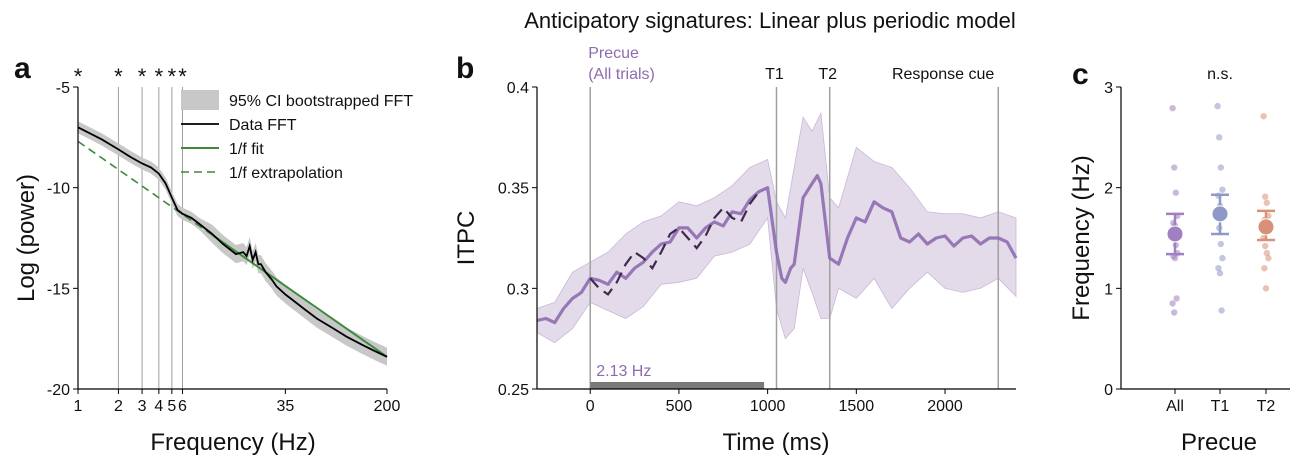 Image resolution: width=1296 pixels, height=461 pixels. Describe the element at coordinates (182, 406) in the screenshot. I see `x-tick-label: 6` at that location.